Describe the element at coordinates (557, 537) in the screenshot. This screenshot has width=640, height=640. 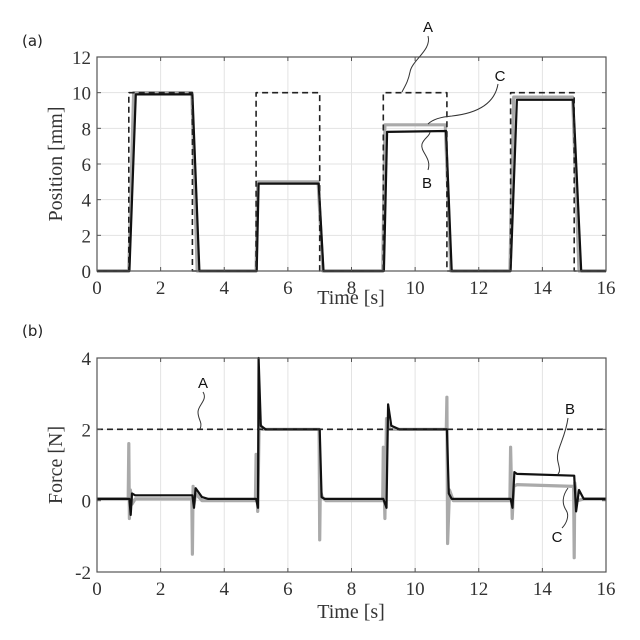
I see `annotation-b-c-label: C` at that location.